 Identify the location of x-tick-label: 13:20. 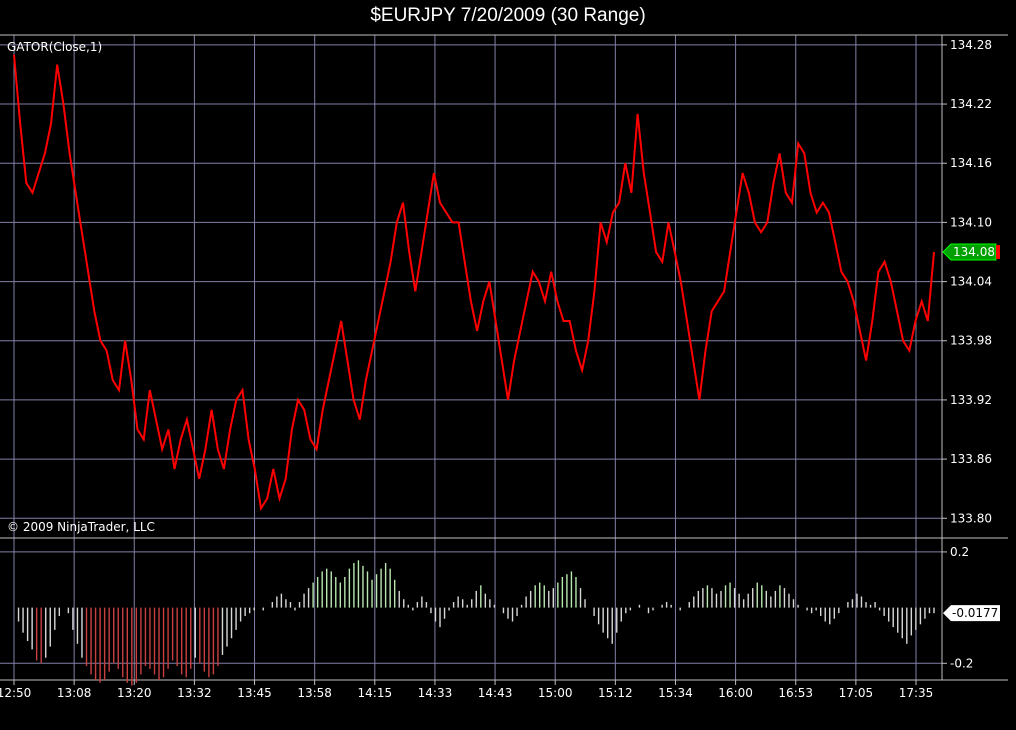
(134, 693).